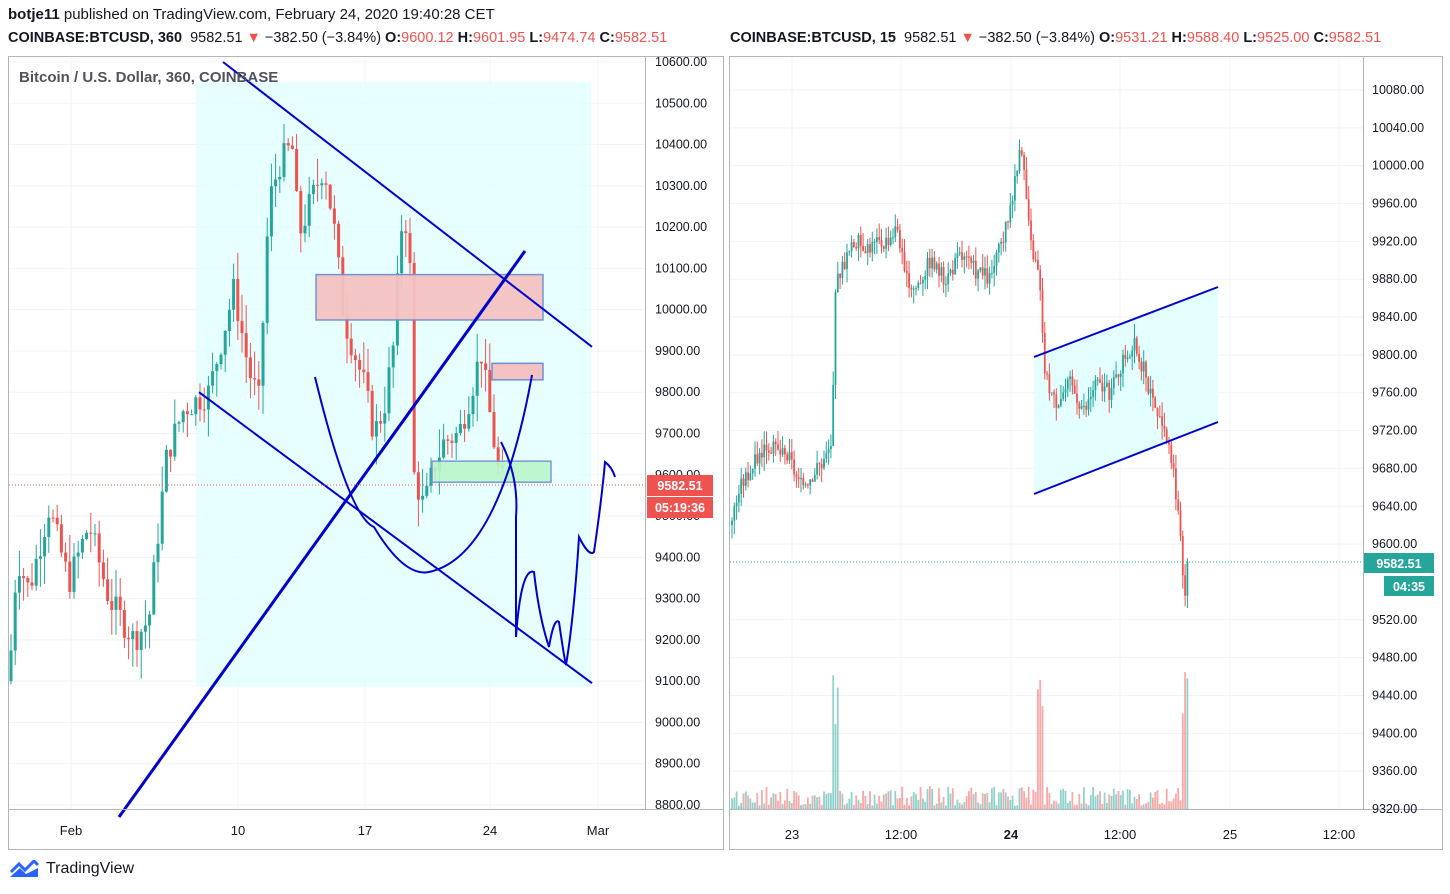  What do you see at coordinates (490, 830) in the screenshot?
I see `time-tick-label: 24` at bounding box center [490, 830].